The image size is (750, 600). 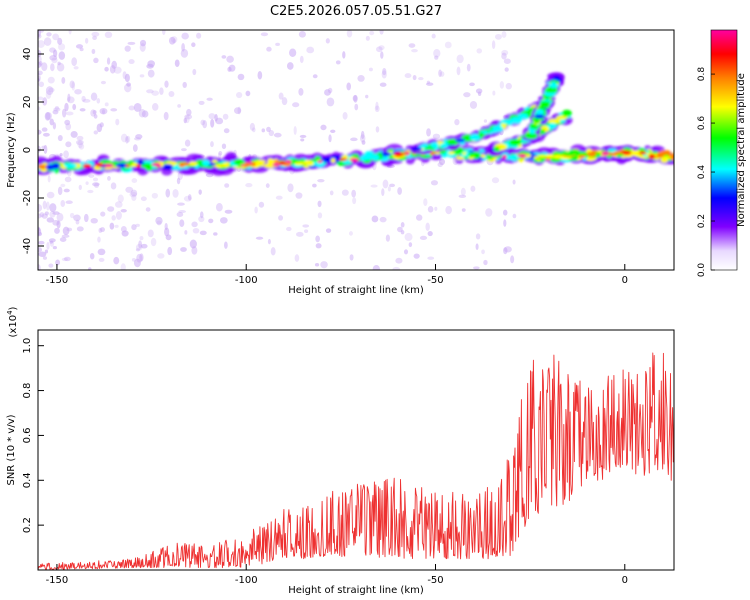 What do you see at coordinates (702, 270) in the screenshot?
I see `colorbar-tick-label: 0.0` at bounding box center [702, 270].